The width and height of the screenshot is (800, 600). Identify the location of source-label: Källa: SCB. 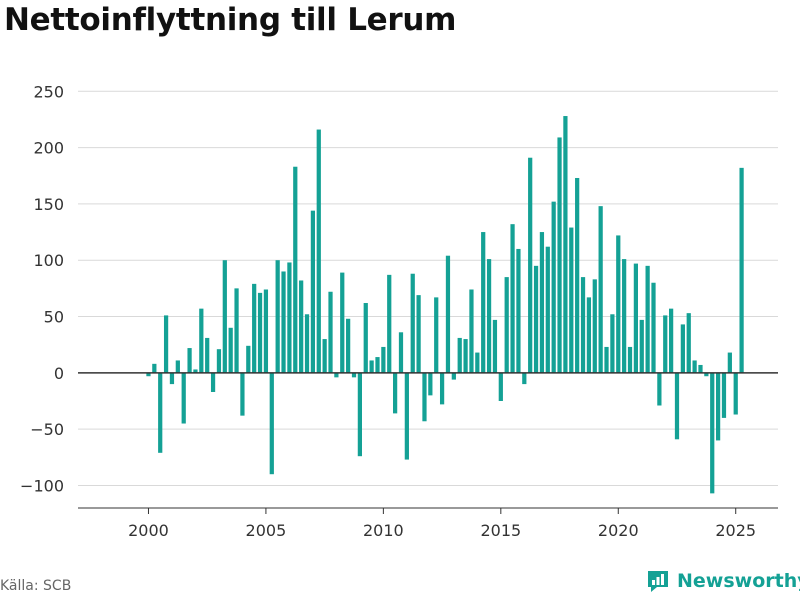
(36, 586).